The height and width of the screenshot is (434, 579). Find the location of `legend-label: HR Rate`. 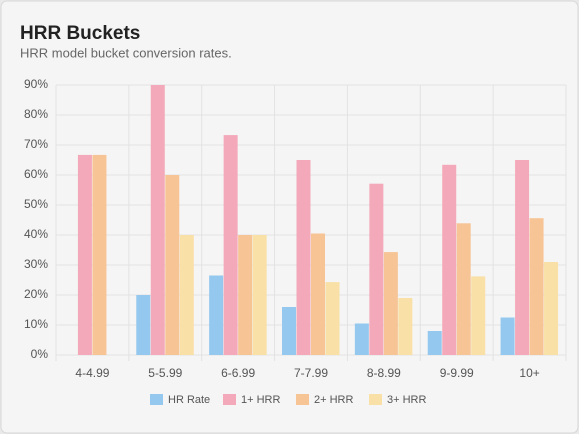

legend-label: HR Rate is located at coordinates (189, 400).